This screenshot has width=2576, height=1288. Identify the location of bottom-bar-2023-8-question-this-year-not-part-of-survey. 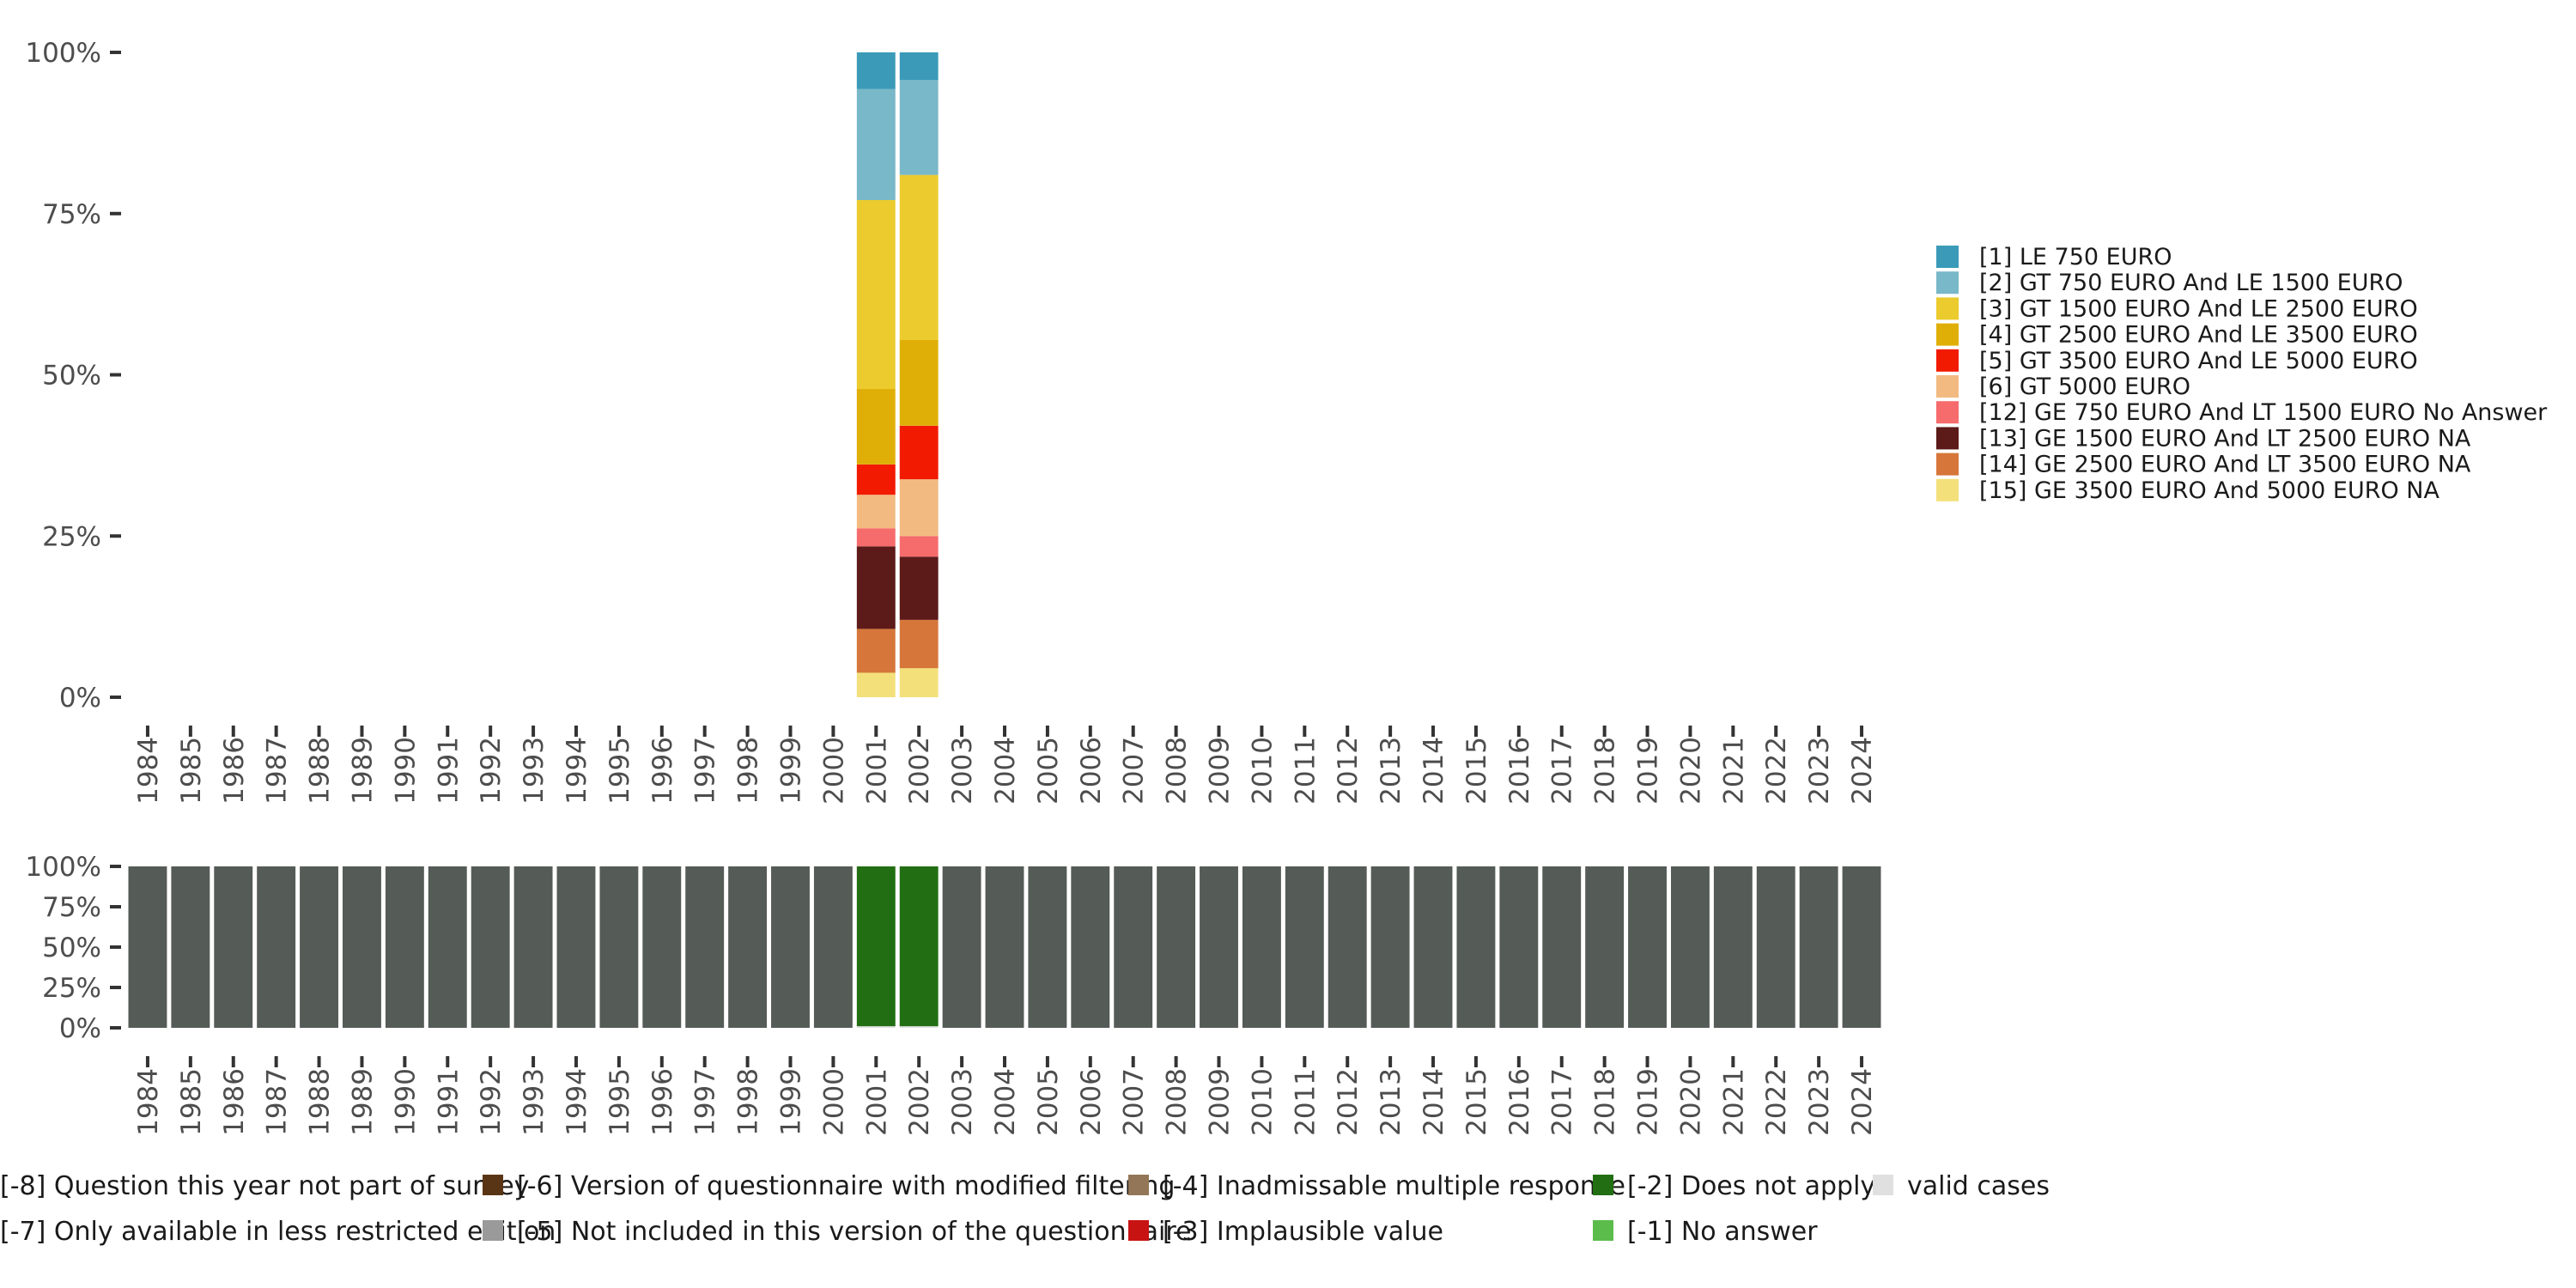
(1819, 947).